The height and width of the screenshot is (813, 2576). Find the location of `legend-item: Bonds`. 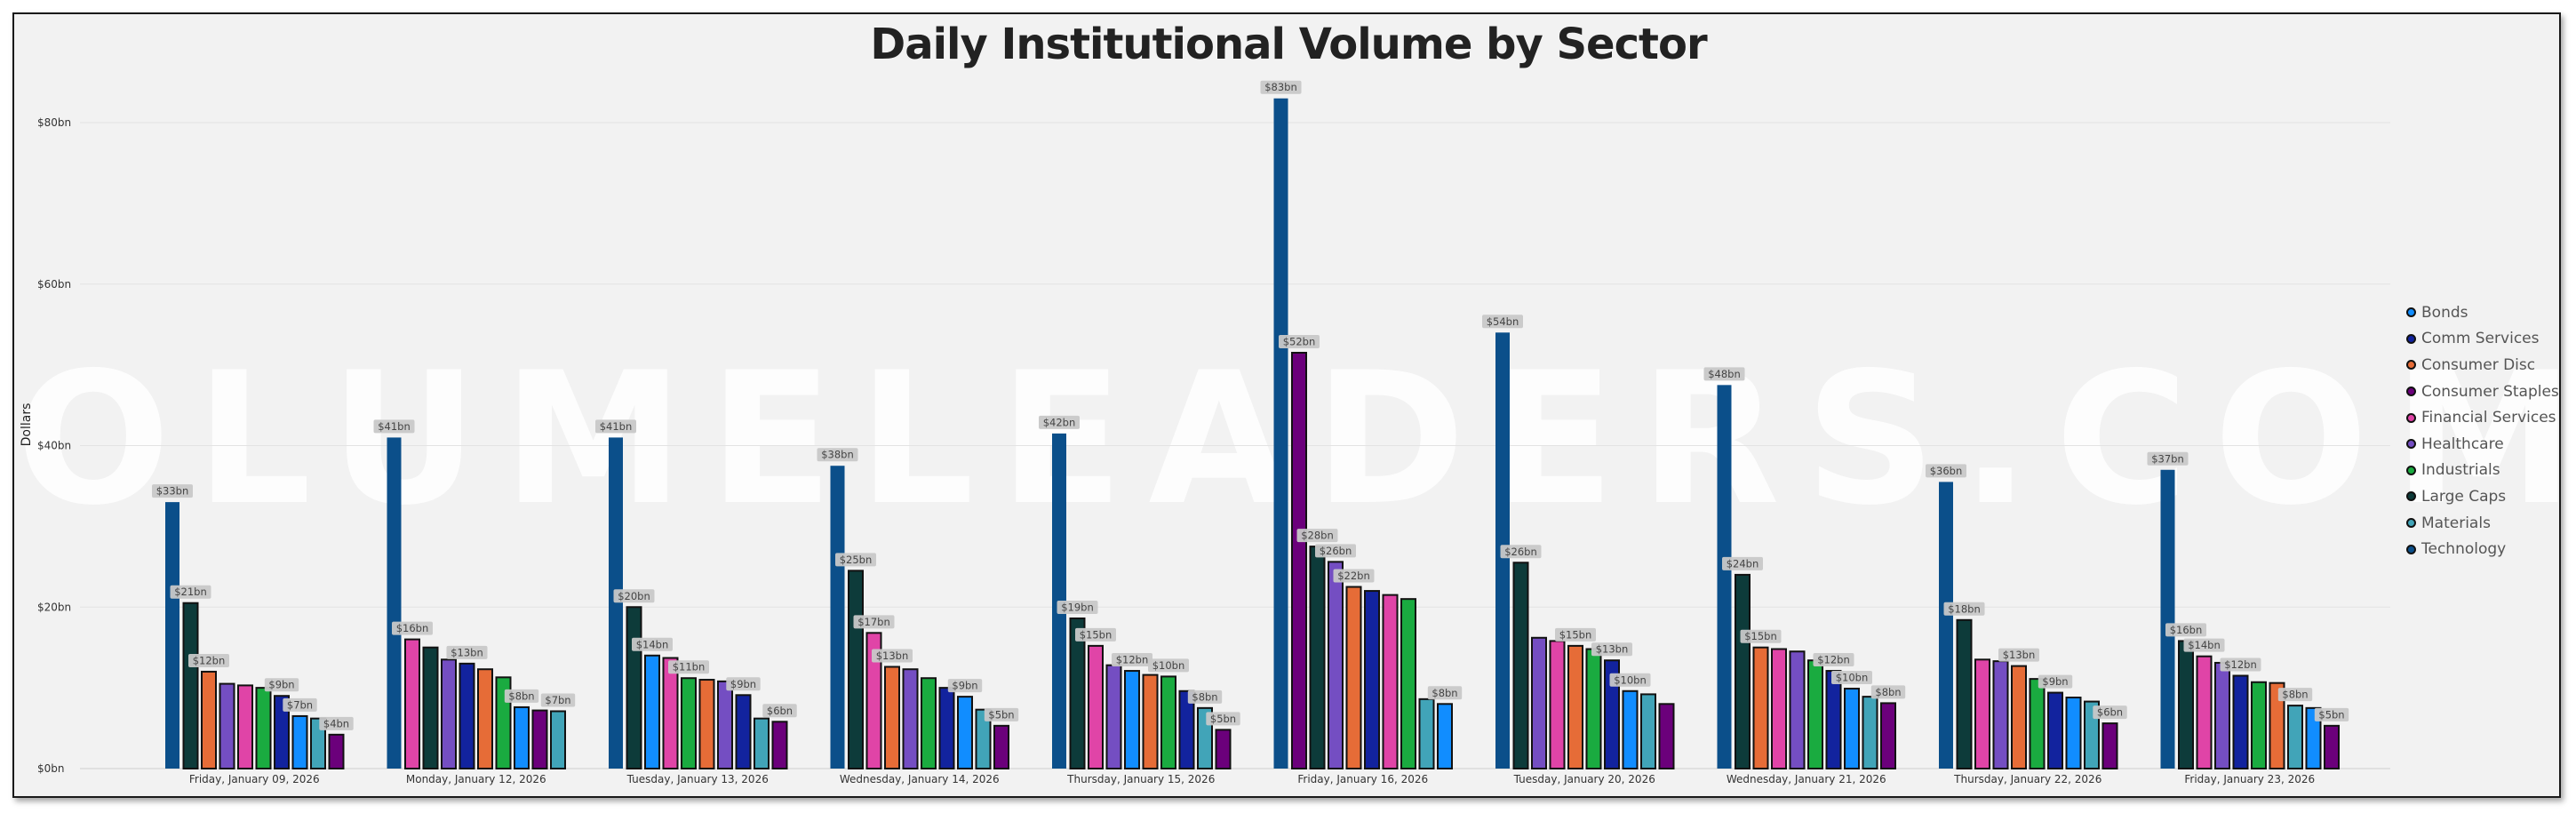

legend-item: Bonds is located at coordinates (2482, 312).